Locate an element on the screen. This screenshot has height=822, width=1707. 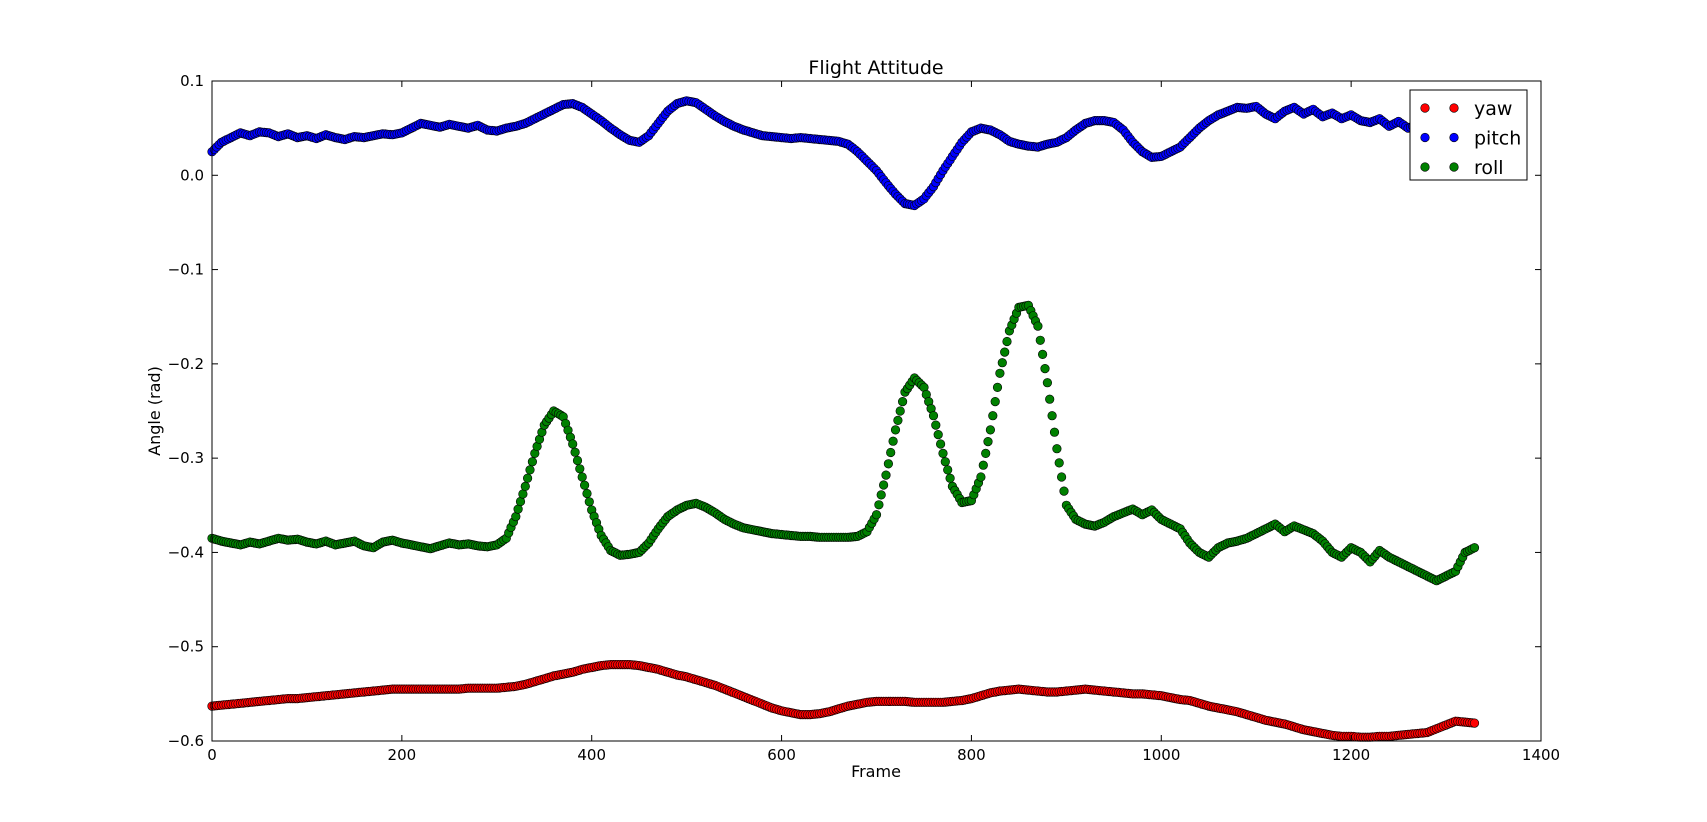
legend-box is located at coordinates (1468, 135).